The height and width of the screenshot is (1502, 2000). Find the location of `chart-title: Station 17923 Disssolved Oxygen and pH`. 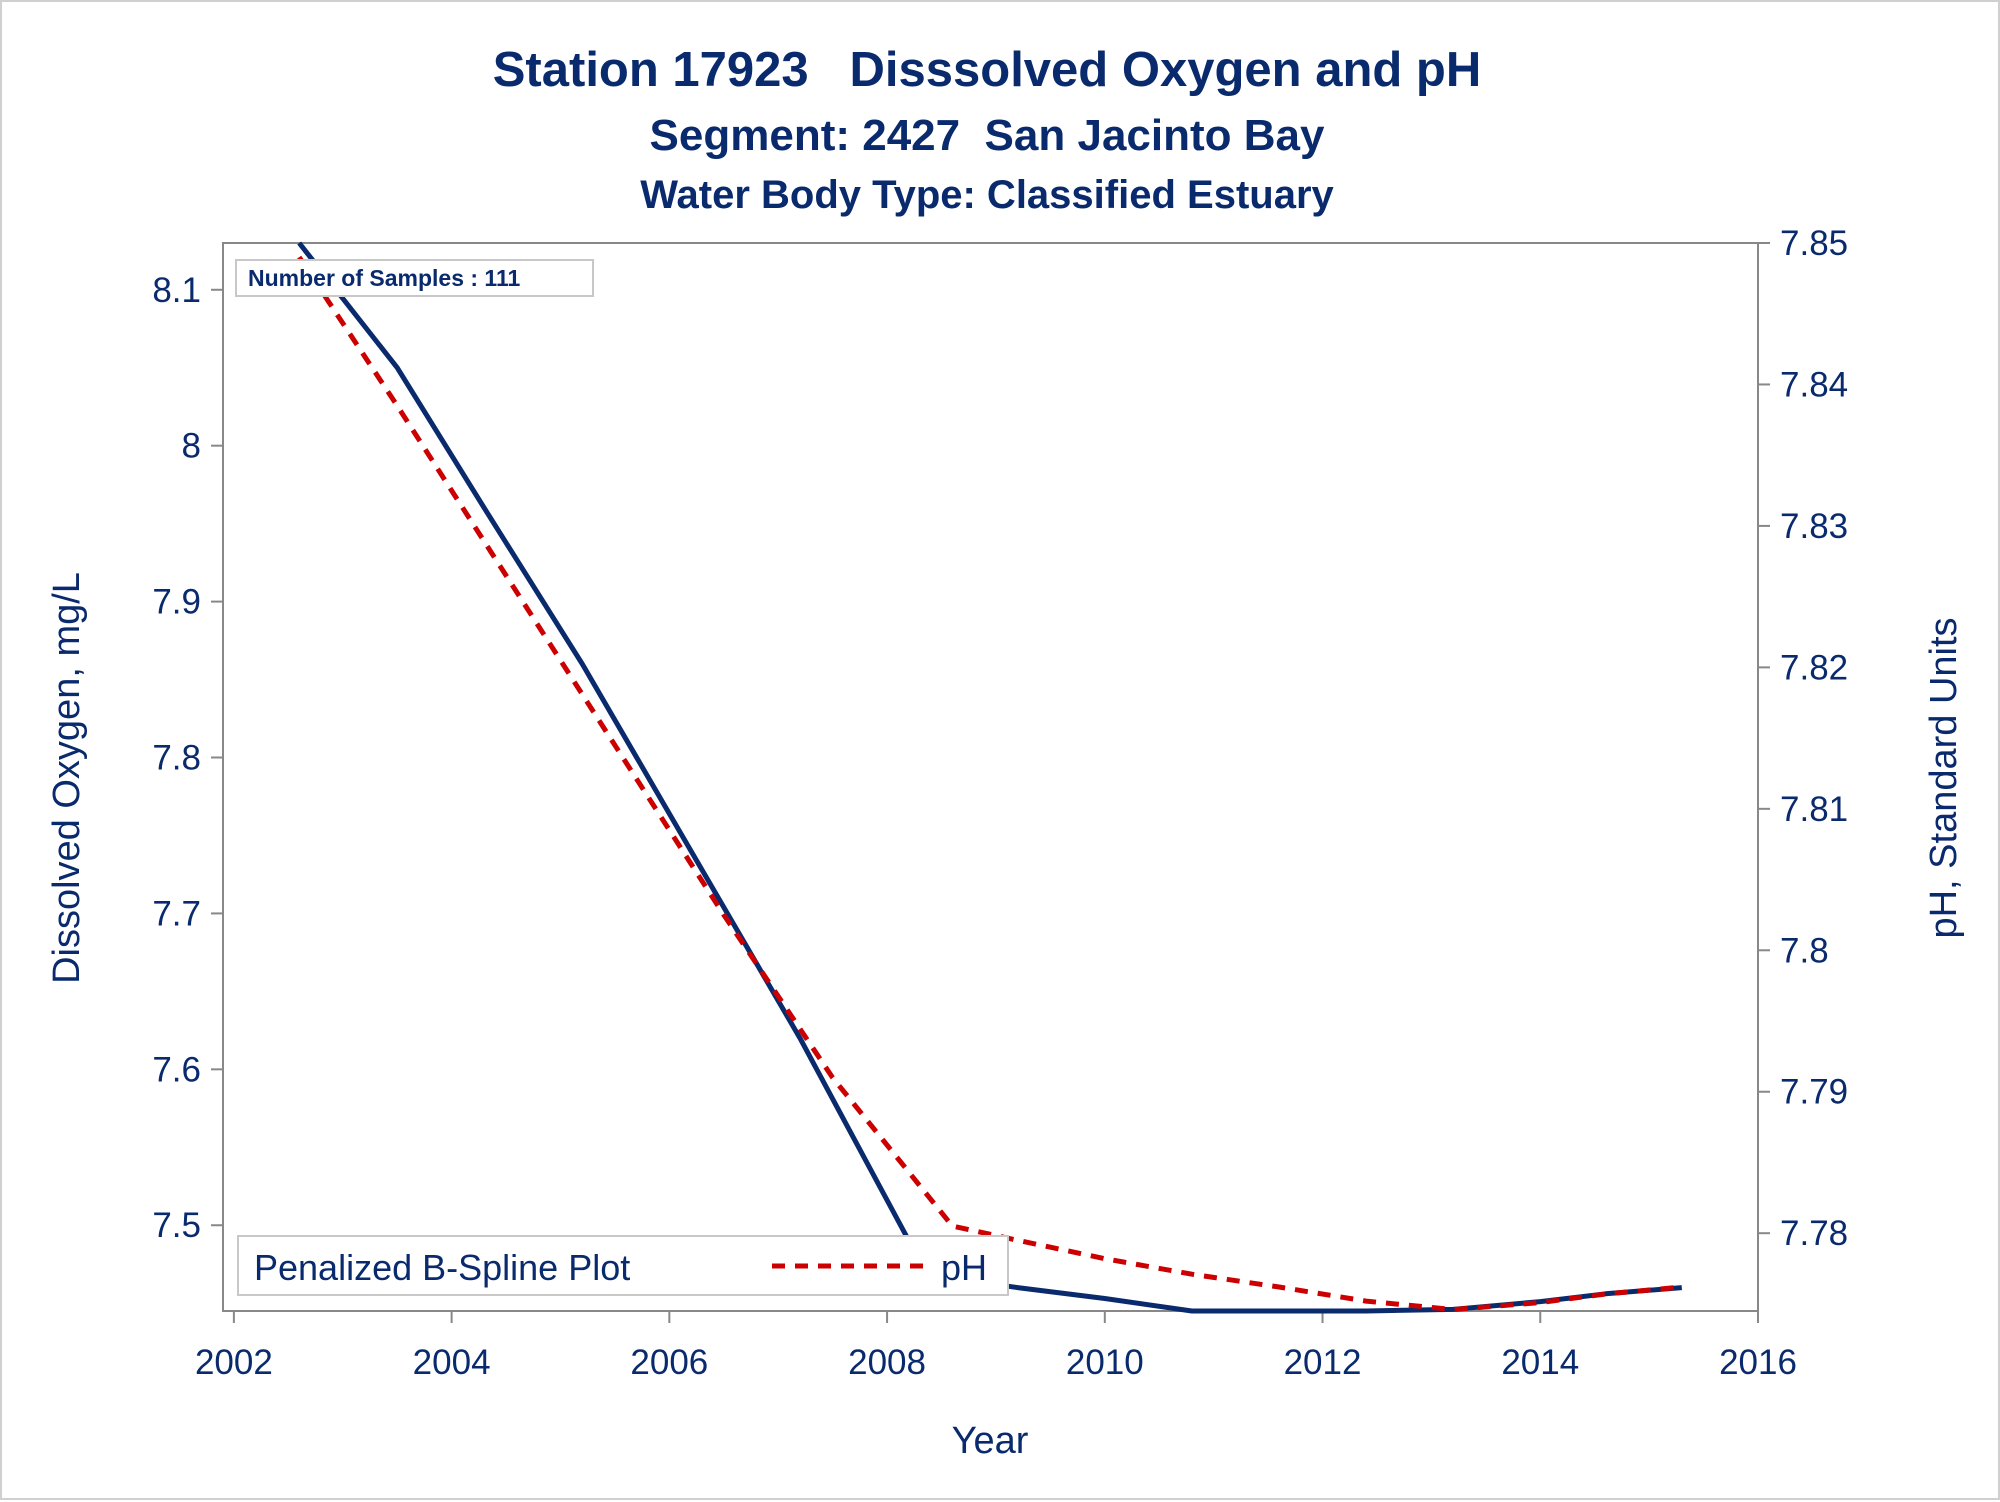

chart-title: Station 17923 Disssolved Oxygen and pH is located at coordinates (987, 70).